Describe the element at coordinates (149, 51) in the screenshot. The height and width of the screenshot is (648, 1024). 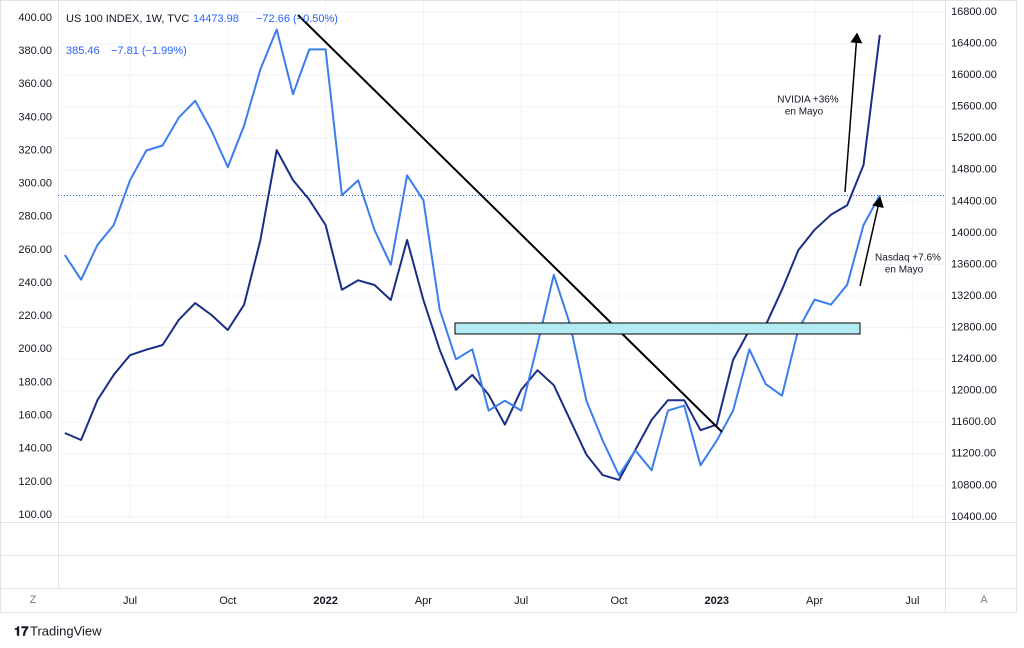
I see `legend-change: −7.81 (−1.99%)` at that location.